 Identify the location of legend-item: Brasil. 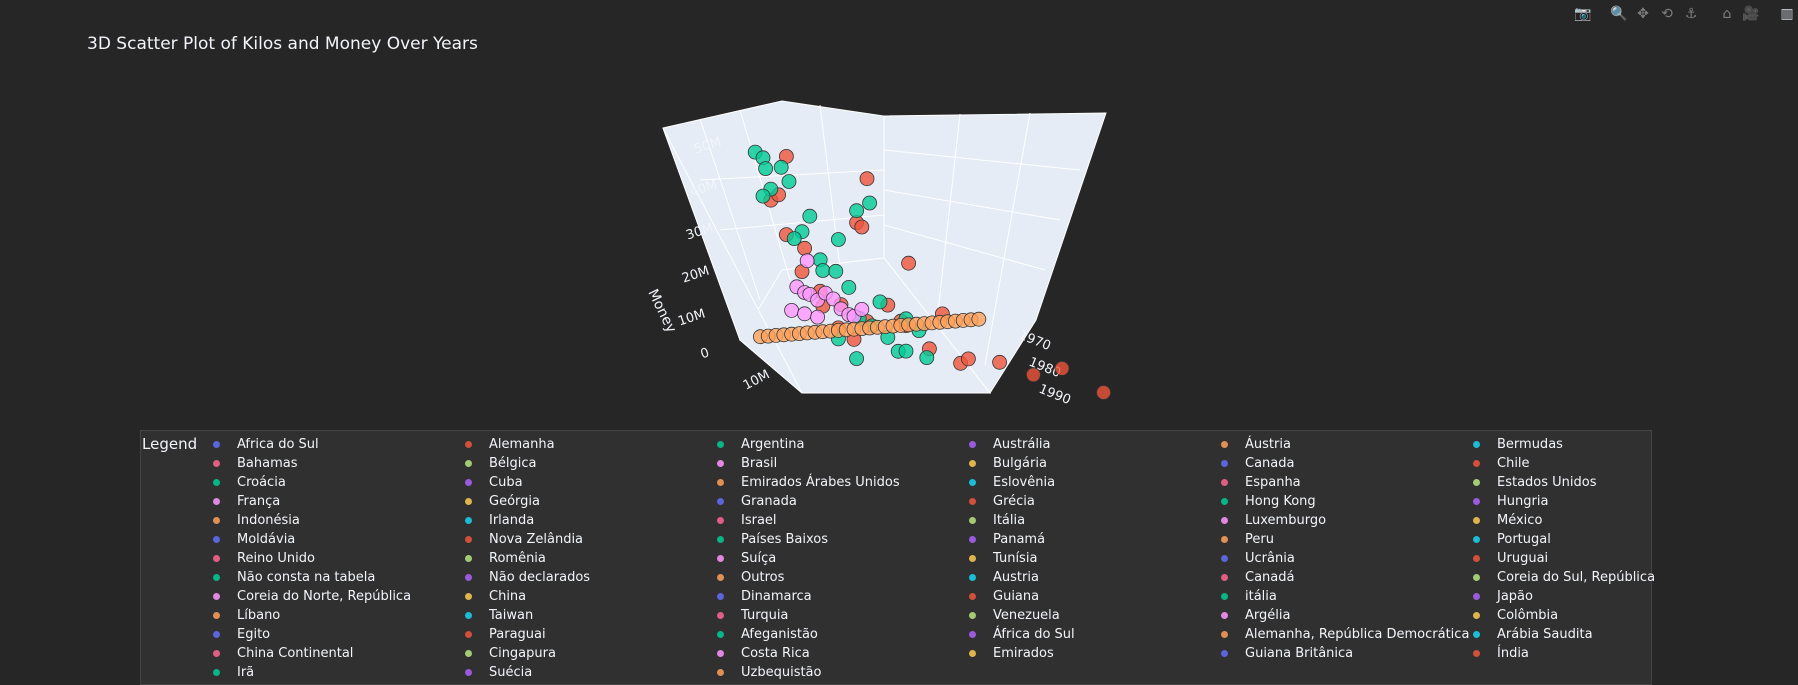
(745, 463).